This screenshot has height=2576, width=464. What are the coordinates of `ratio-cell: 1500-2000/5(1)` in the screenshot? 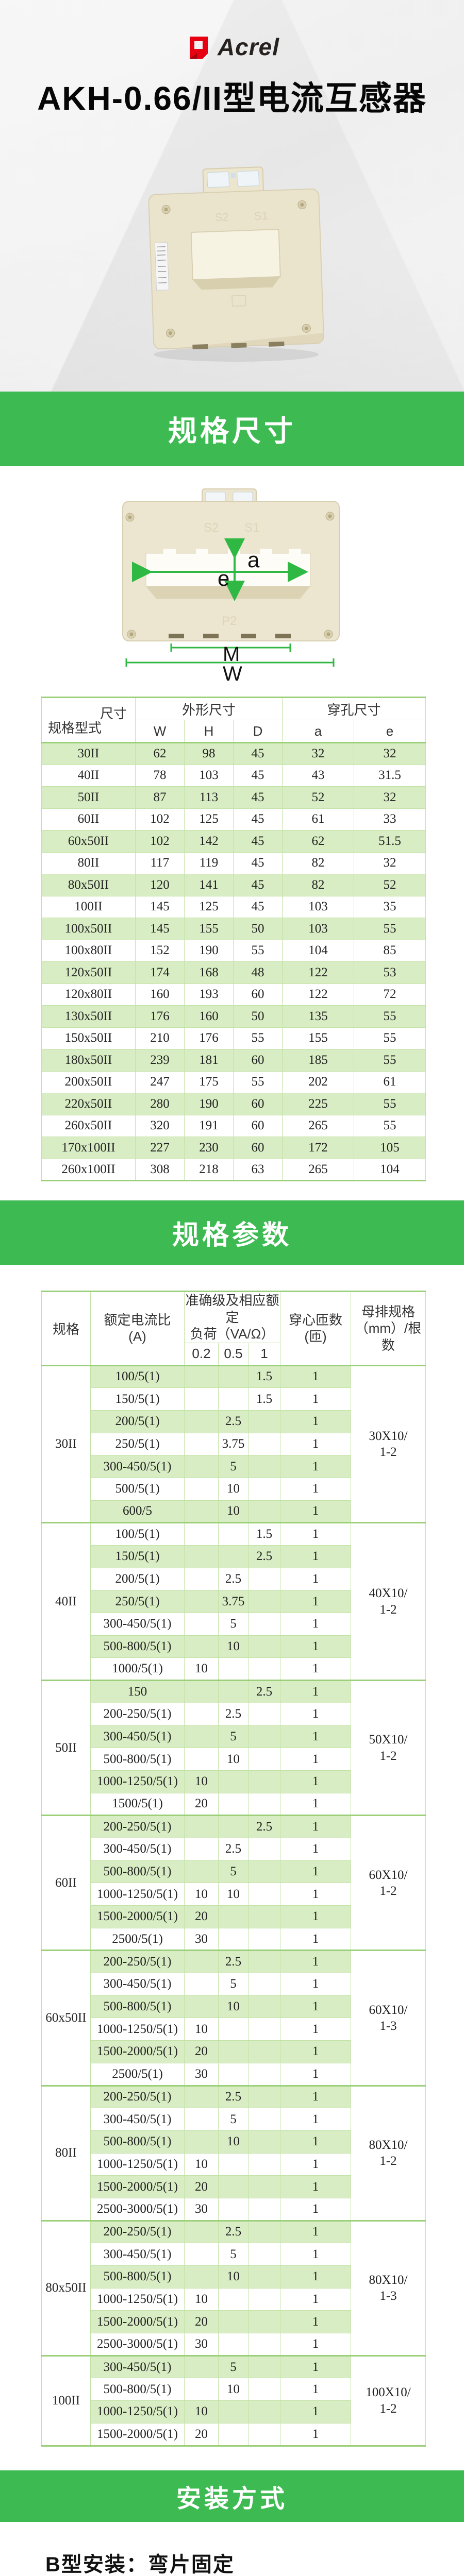 It's located at (137, 2186).